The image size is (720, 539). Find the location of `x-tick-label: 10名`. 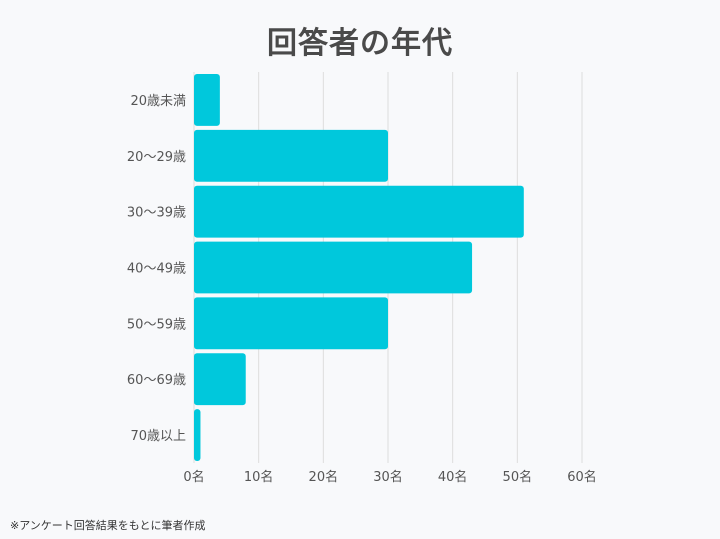

x-tick-label: 10名 is located at coordinates (259, 477).